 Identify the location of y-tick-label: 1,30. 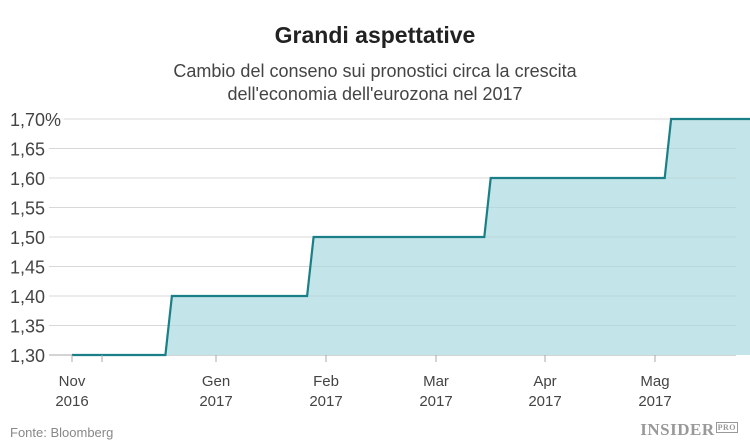
(27, 356).